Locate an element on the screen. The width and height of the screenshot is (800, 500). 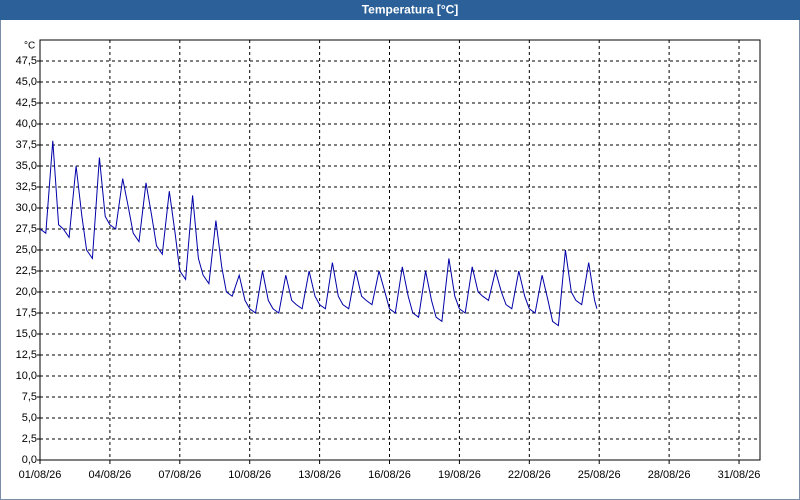
x-tick-label: 16/08/26 is located at coordinates (389, 475).